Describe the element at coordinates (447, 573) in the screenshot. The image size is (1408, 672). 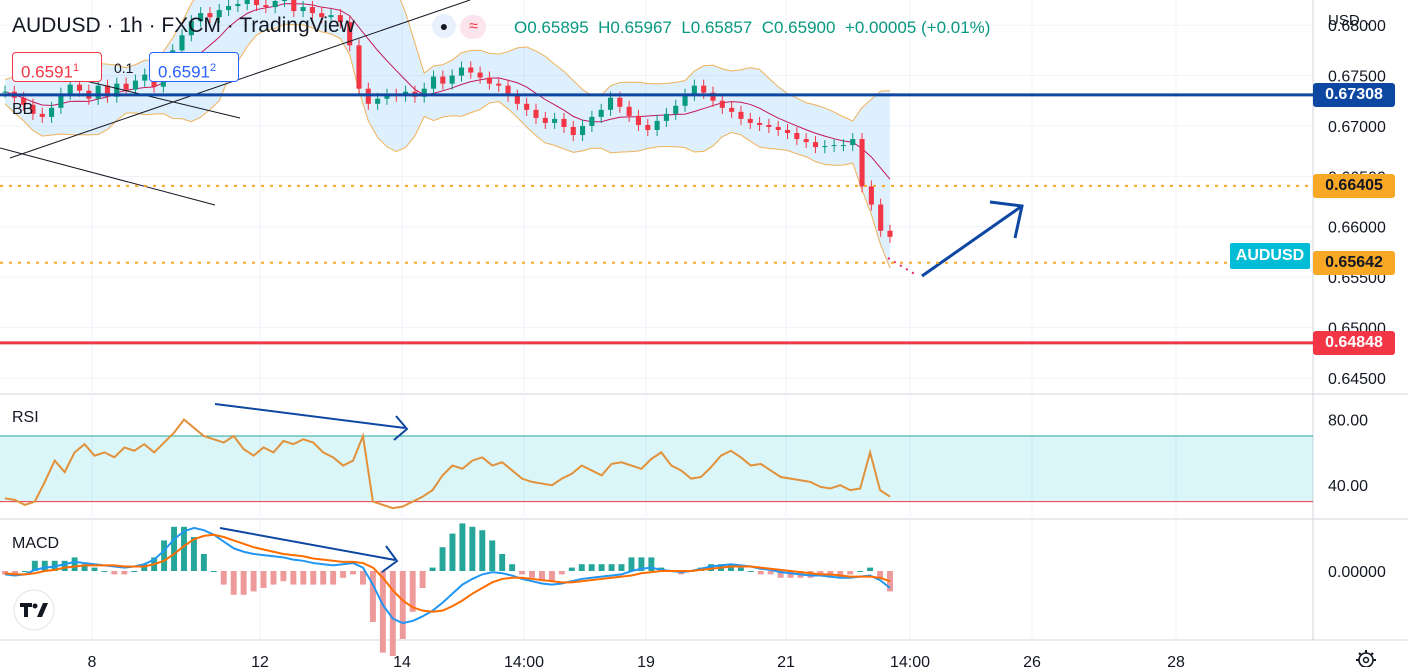
I see `macd-signal-line` at that location.